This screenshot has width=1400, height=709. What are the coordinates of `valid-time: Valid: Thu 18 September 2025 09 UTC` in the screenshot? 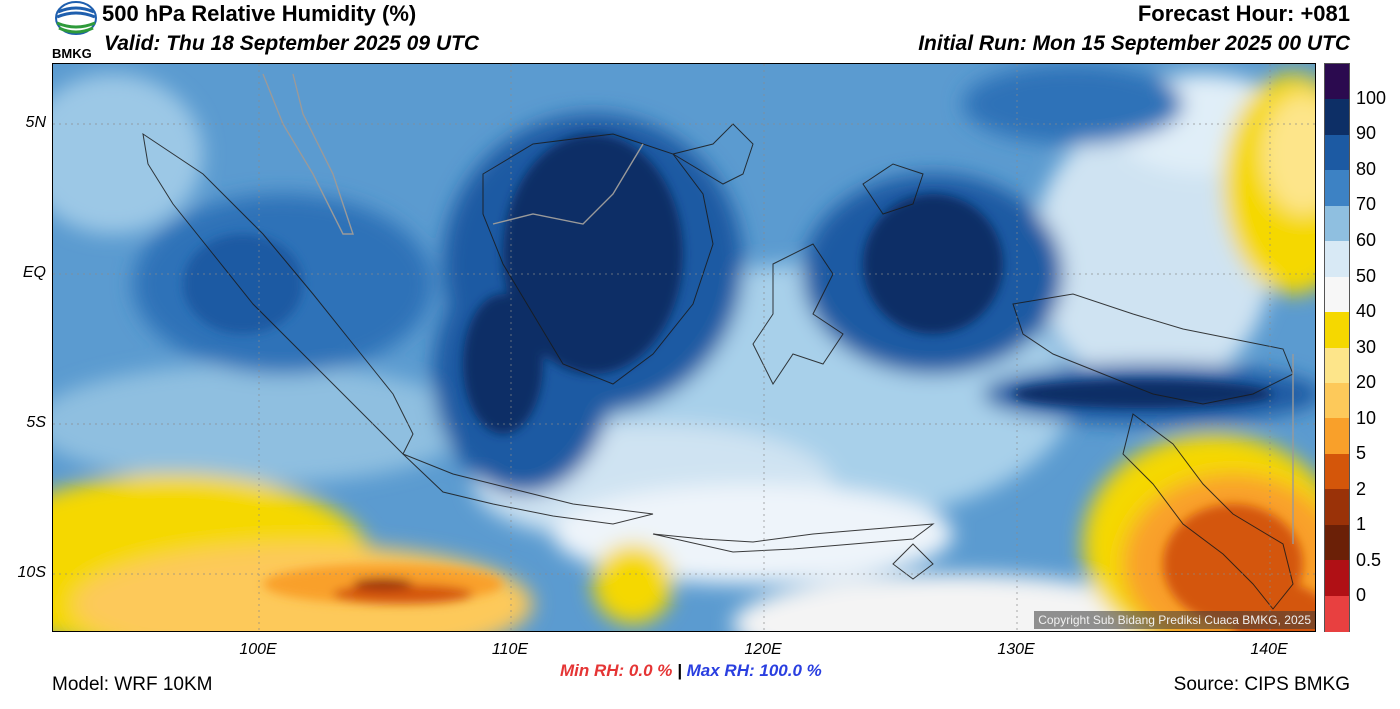 It's located at (292, 43).